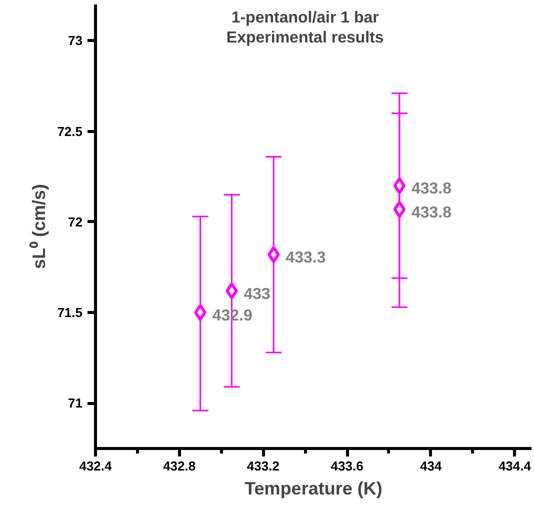 Image resolution: width=534 pixels, height=518 pixels. What do you see at coordinates (431, 466) in the screenshot?
I see `x-tick-label: 434` at bounding box center [431, 466].